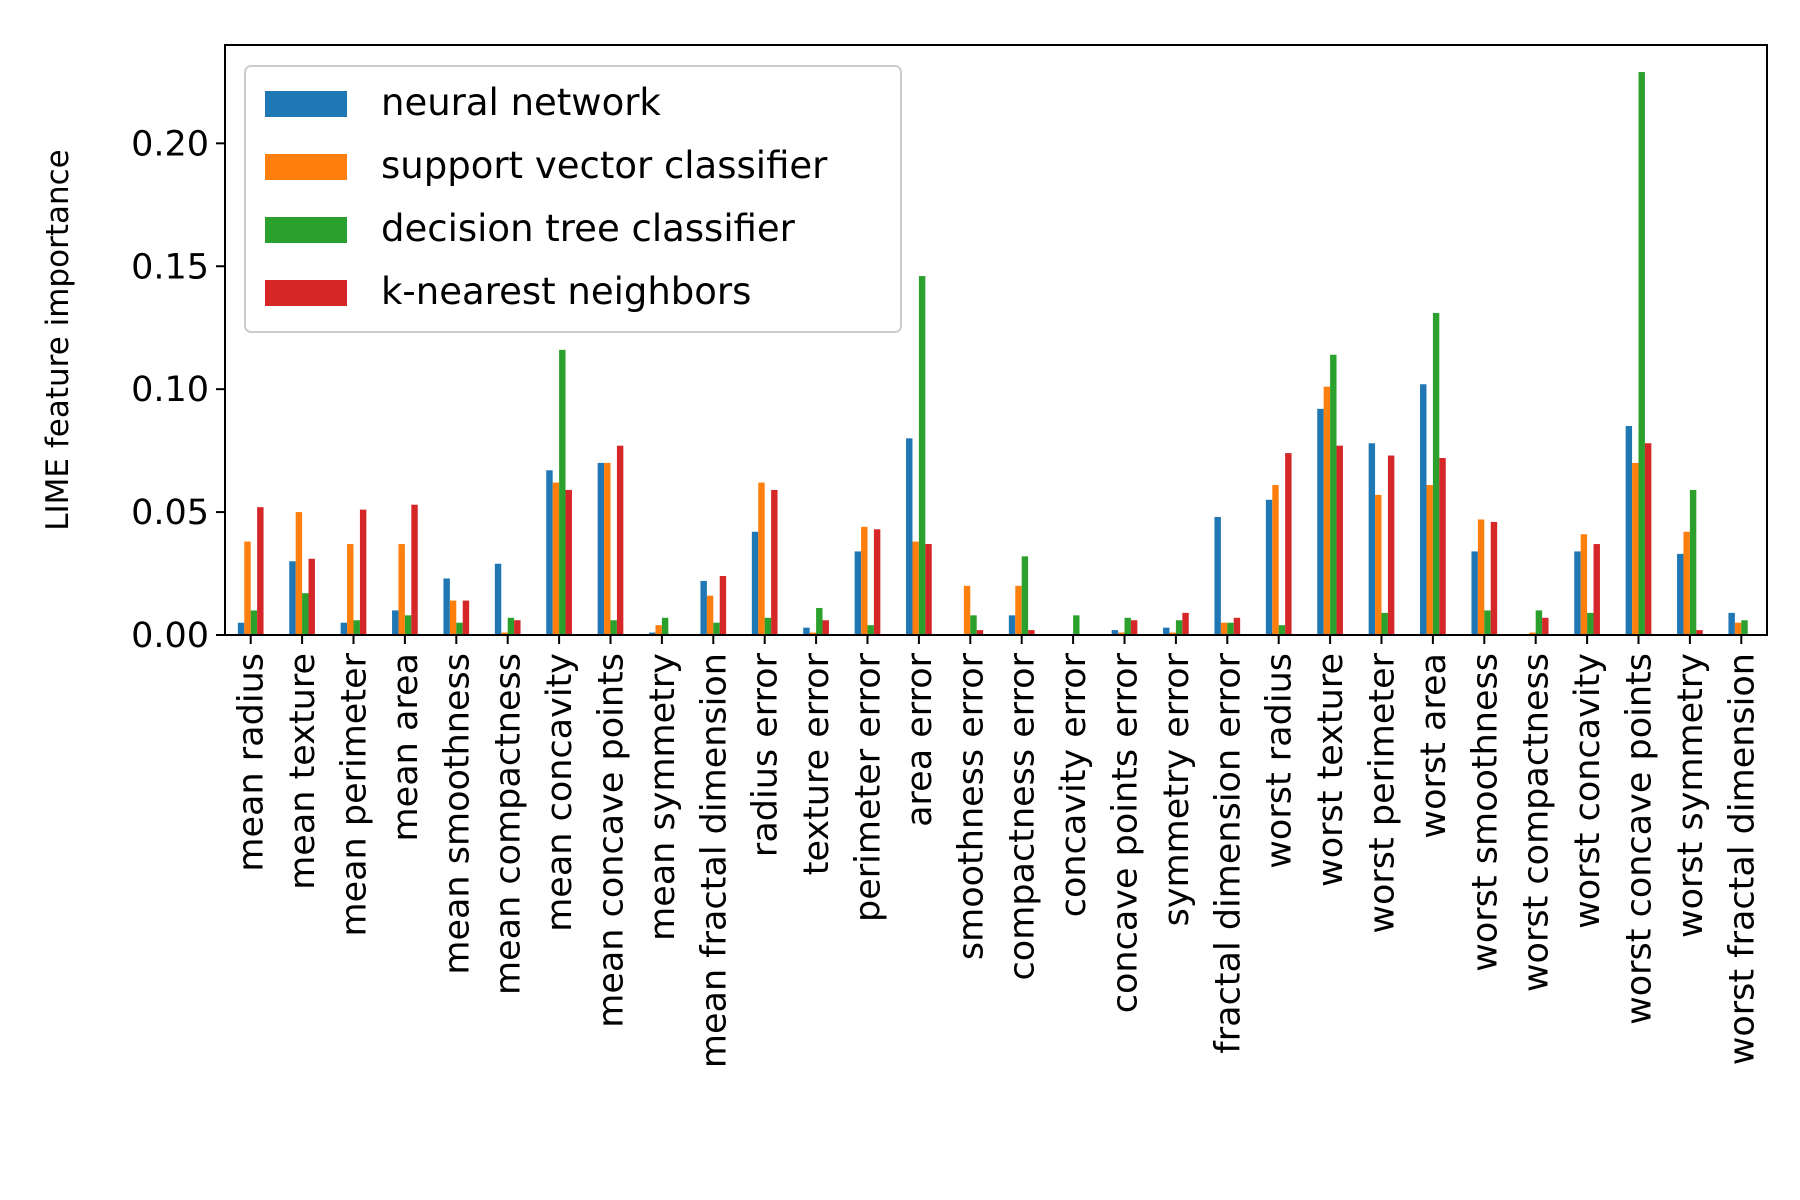  Describe the element at coordinates (663, 797) in the screenshot. I see `x-tick-label-8: mean symmetry` at that location.